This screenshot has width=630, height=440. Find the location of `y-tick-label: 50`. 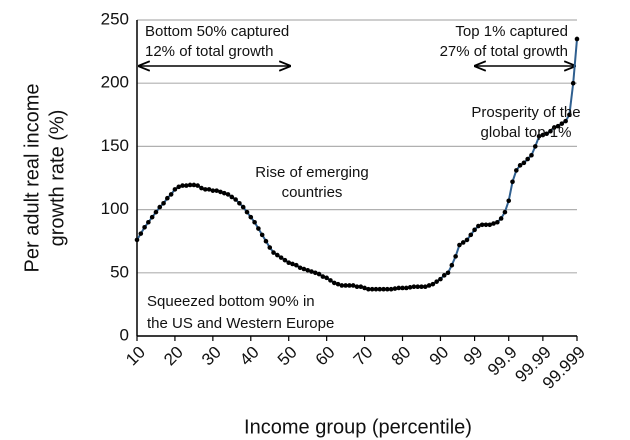

y-tick-label: 50 is located at coordinates (119, 271).